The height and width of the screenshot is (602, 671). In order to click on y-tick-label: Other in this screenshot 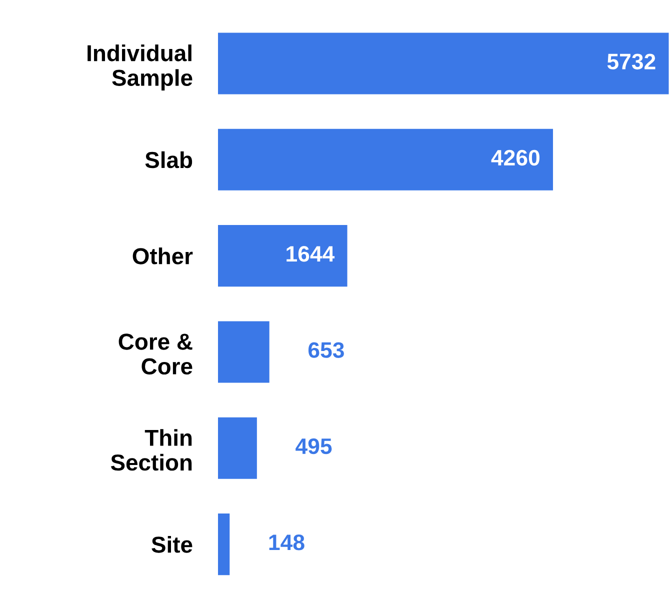, I will do `click(162, 256)`.